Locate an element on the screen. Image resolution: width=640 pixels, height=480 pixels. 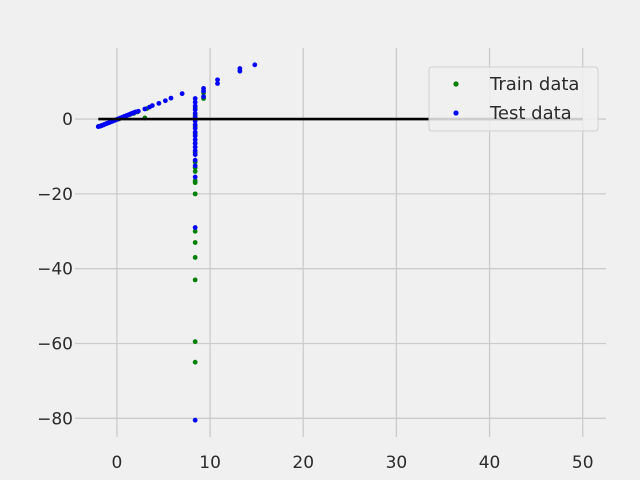
x-tick-label: 20 is located at coordinates (303, 463).